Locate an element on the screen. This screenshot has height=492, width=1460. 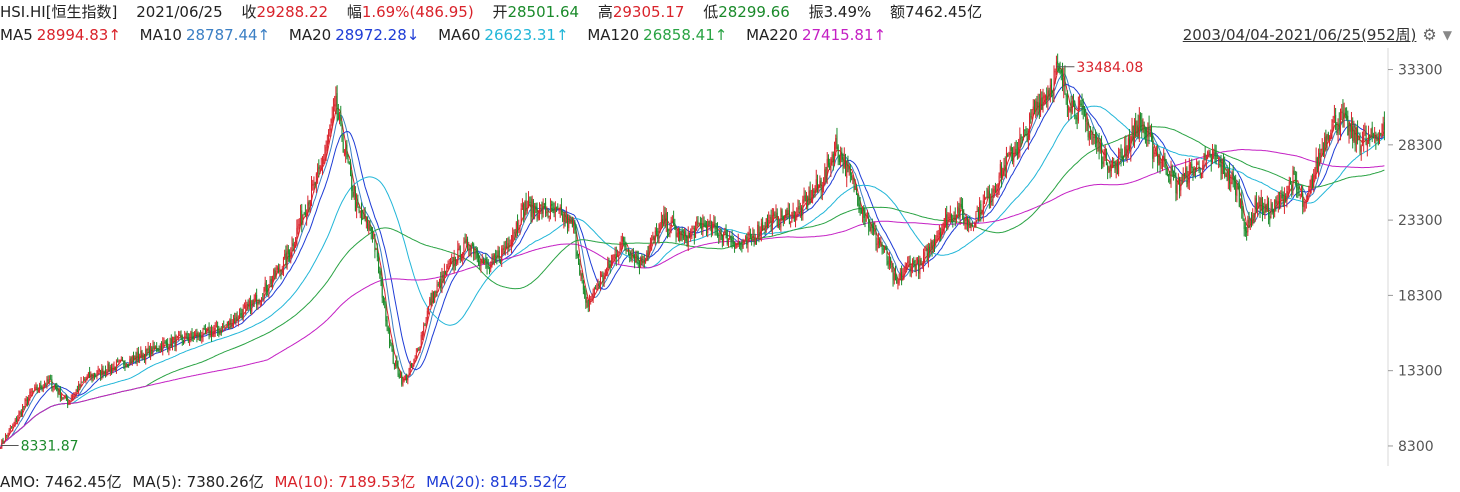
caret-down-icon: ▼ is located at coordinates (1447, 34).